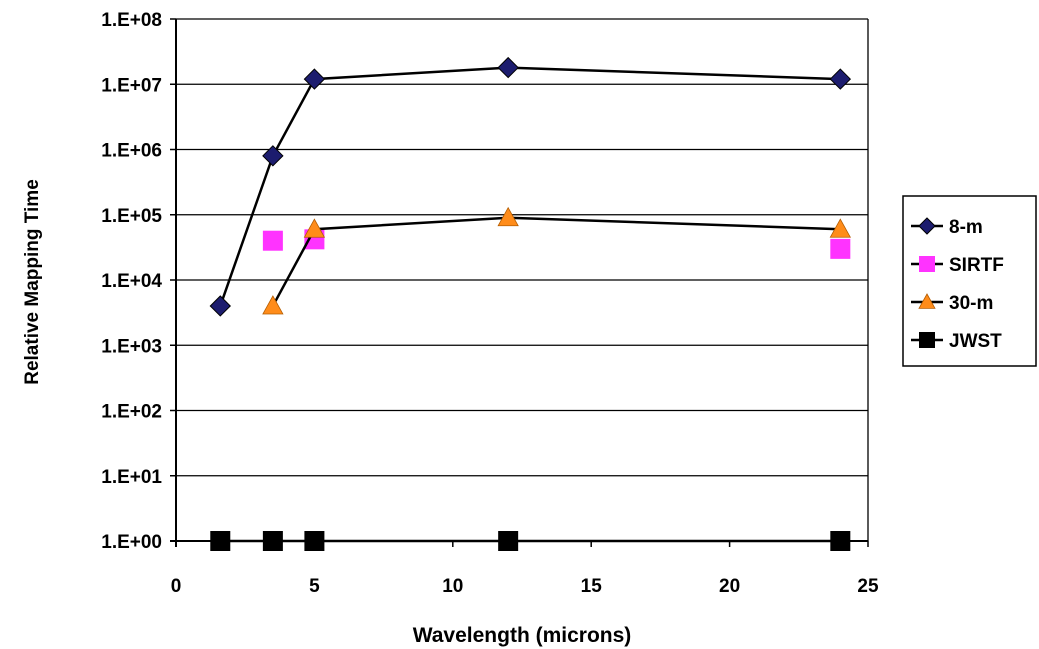 This screenshot has height=649, width=1039. What do you see at coordinates (131, 20) in the screenshot?
I see `y-tick-label: 1.E+08` at bounding box center [131, 20].